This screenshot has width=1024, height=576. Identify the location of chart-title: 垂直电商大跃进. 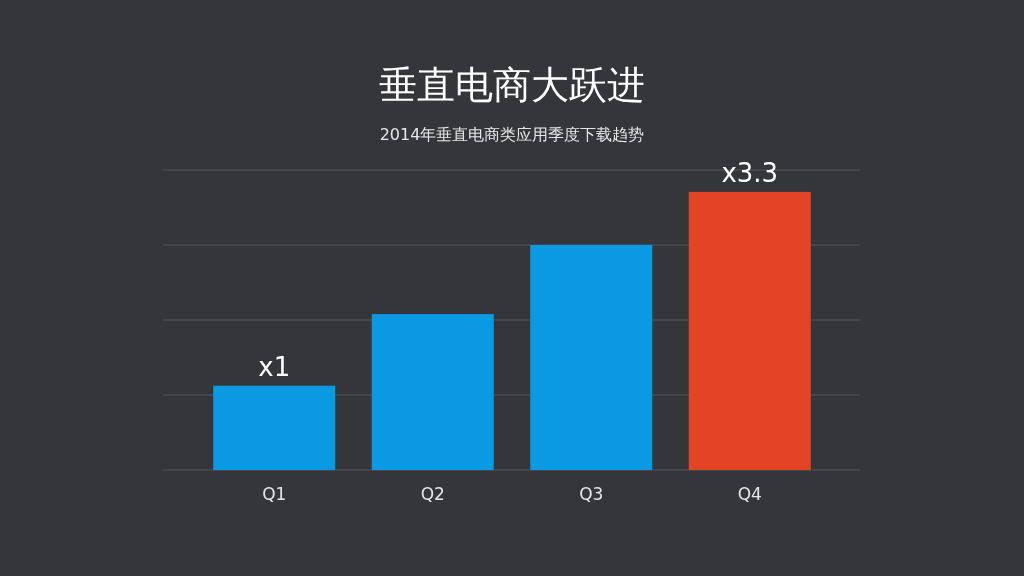
(512, 85).